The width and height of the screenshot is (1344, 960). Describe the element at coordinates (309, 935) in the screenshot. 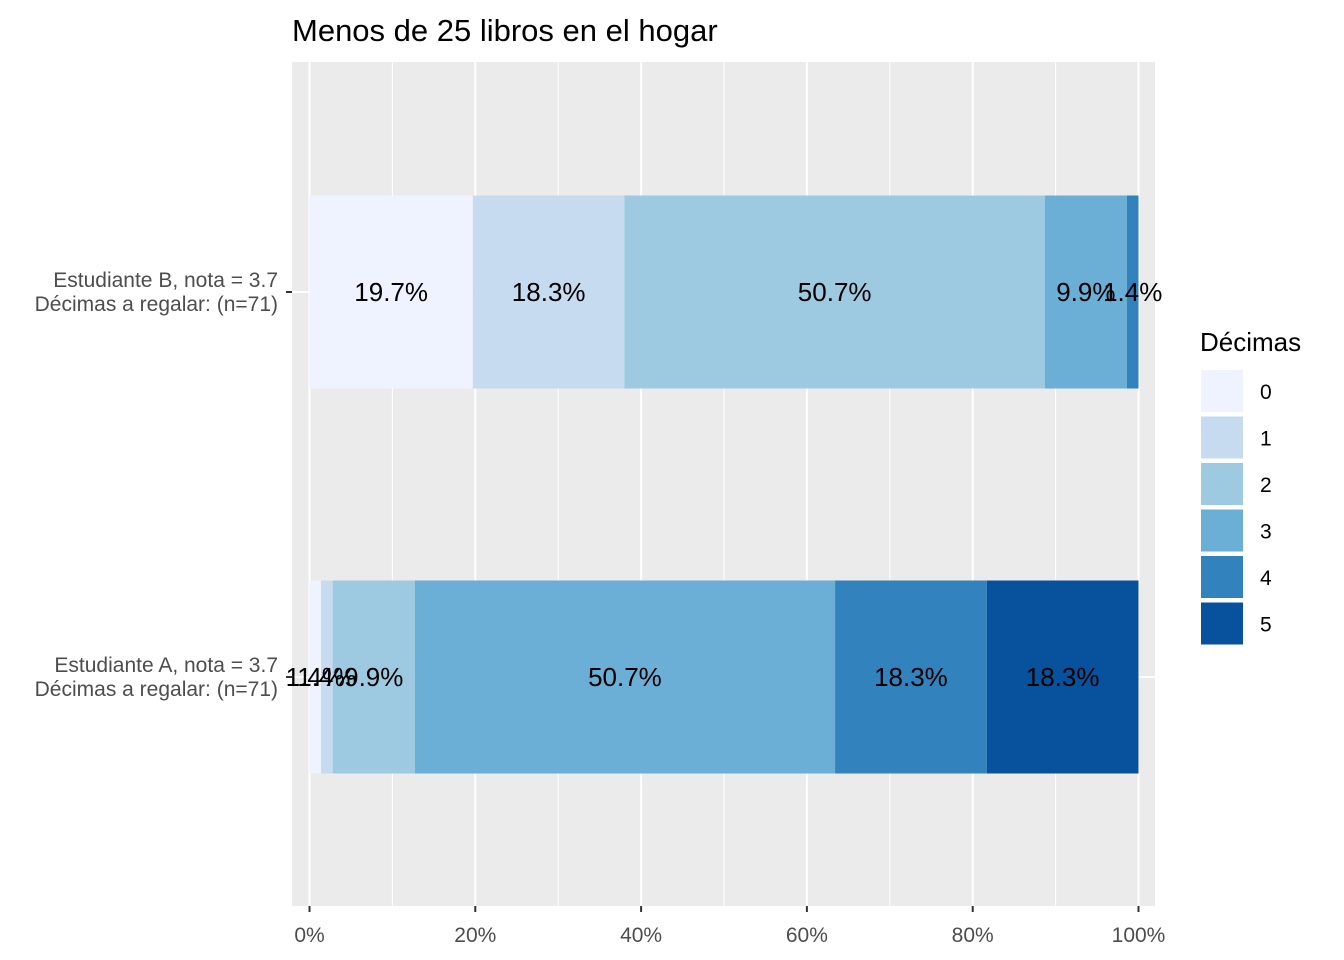

I see `x-tick-label: 0%` at that location.